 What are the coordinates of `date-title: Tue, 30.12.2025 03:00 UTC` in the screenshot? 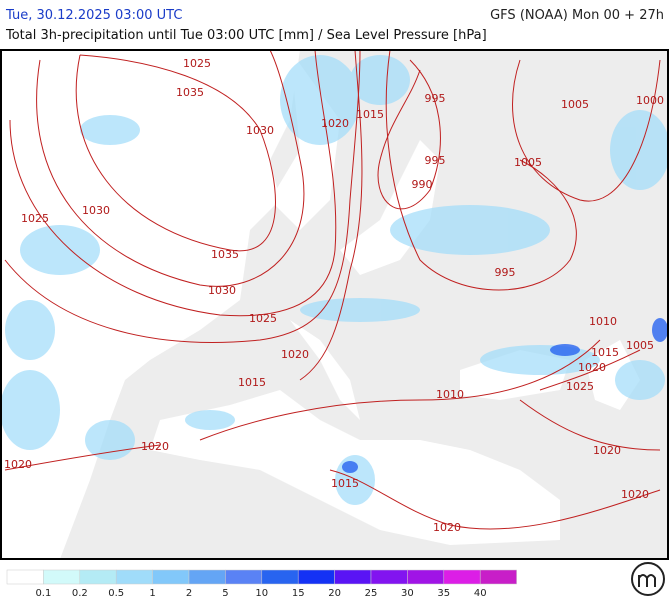 It's located at (93, 15).